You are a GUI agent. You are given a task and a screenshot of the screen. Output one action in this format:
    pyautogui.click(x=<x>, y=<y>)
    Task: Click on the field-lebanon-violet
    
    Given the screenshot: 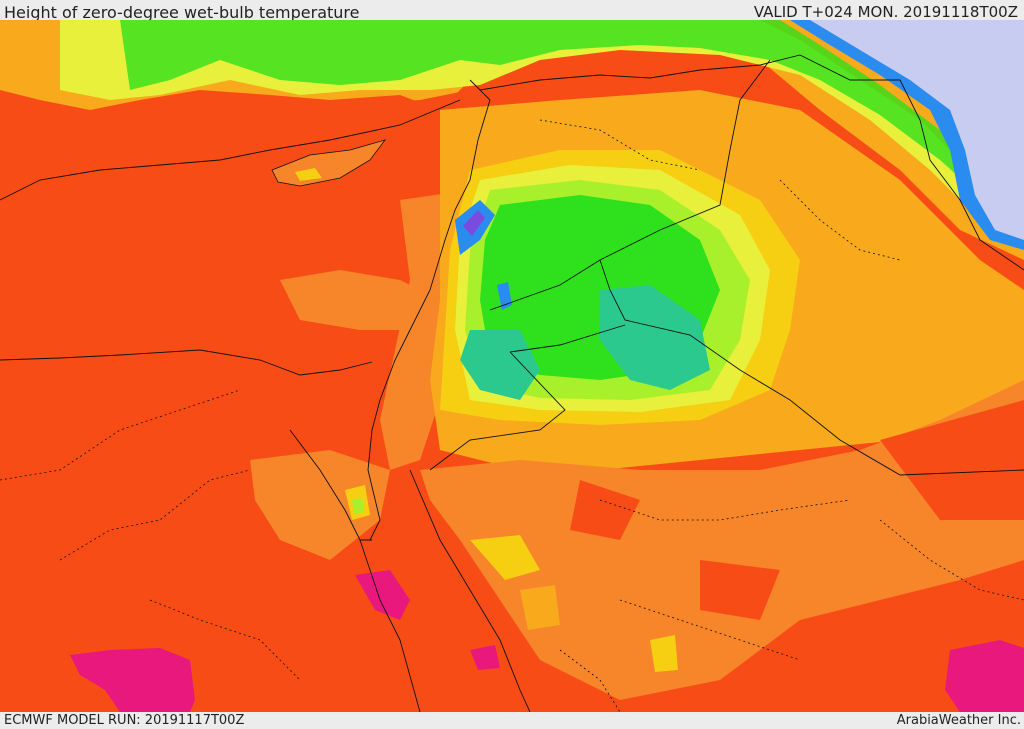 What is the action you would take?
    pyautogui.click(x=474, y=223)
    